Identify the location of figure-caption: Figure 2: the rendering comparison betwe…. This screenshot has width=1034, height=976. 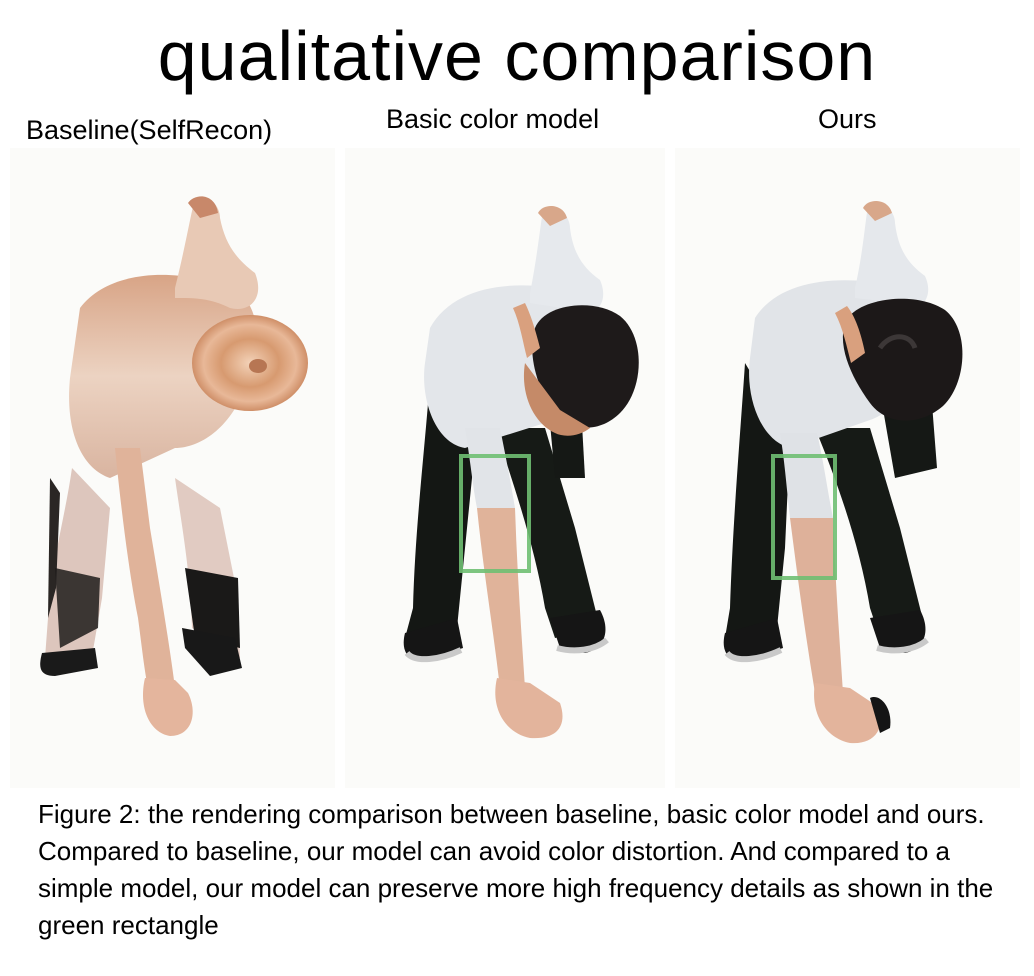
(516, 869).